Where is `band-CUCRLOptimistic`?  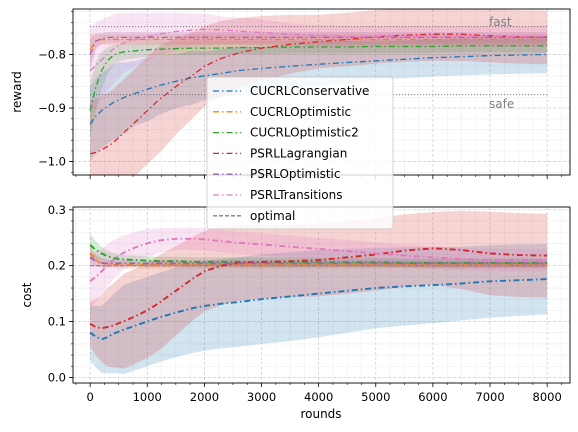
band-CUCRLOptimistic is located at coordinates (319, 49).